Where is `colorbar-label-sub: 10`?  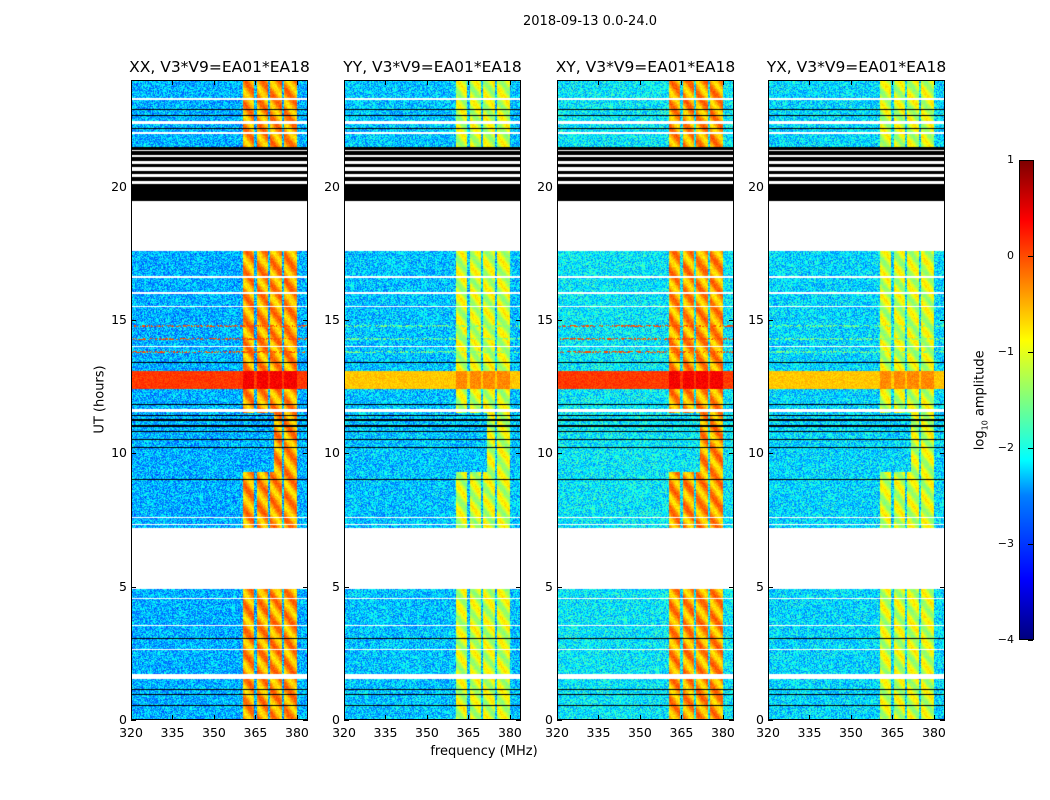
colorbar-label-sub: 10 is located at coordinates (985, 425).